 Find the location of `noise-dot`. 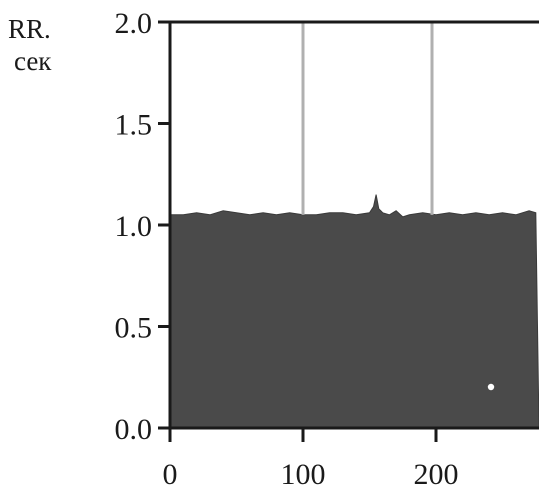

noise-dot is located at coordinates (491, 387).